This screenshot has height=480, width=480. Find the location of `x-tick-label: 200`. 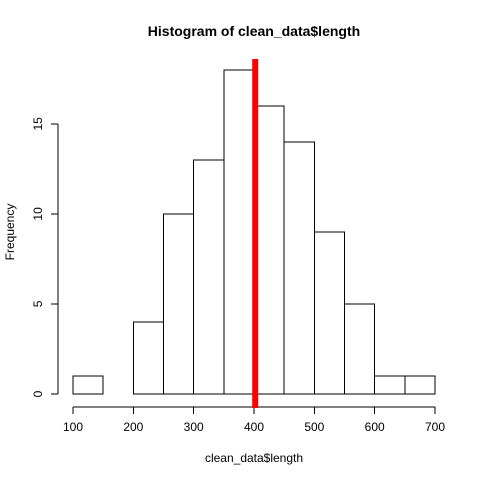

x-tick-label: 200 is located at coordinates (133, 427).